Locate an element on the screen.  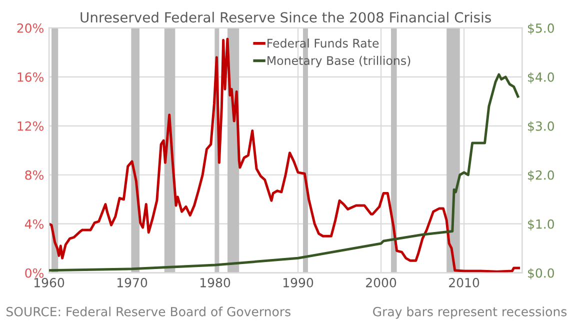
source-note: SOURCE: Federal Reserve Board of Governors is located at coordinates (148, 311).